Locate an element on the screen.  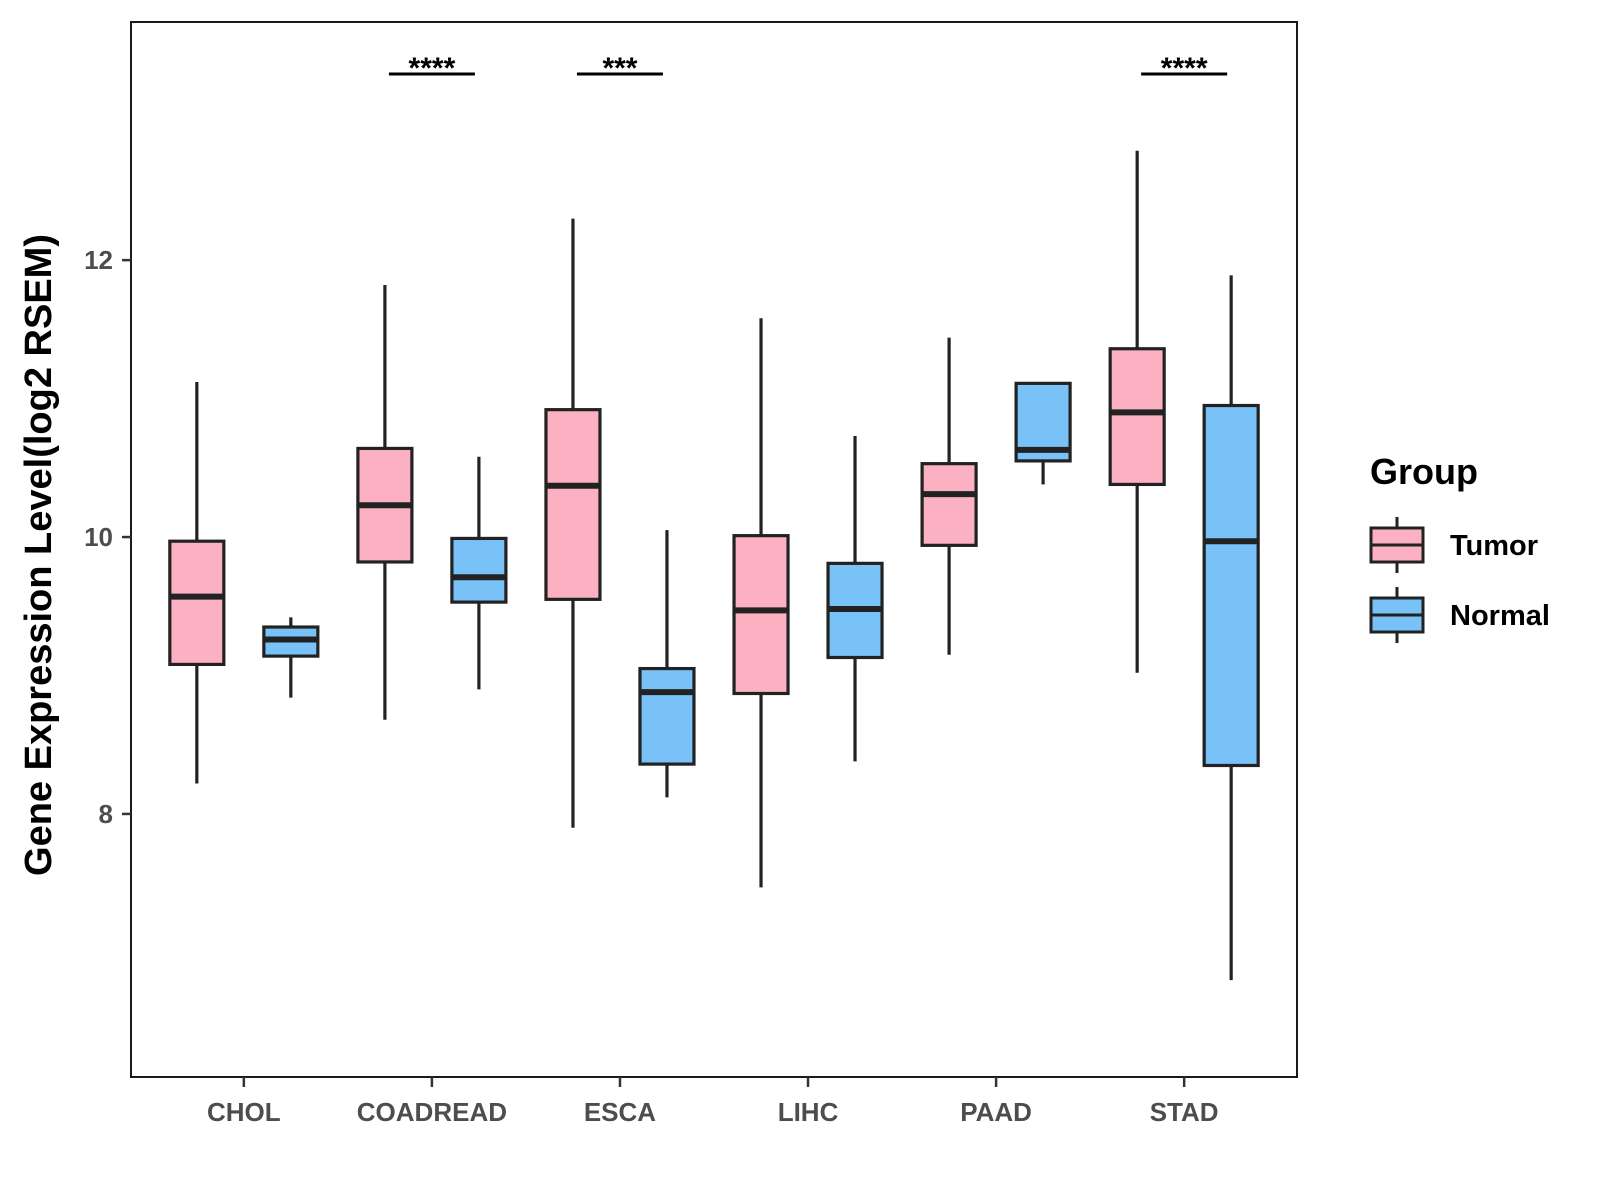
legend-entry-normal: Normal is located at coordinates (1459, 615).